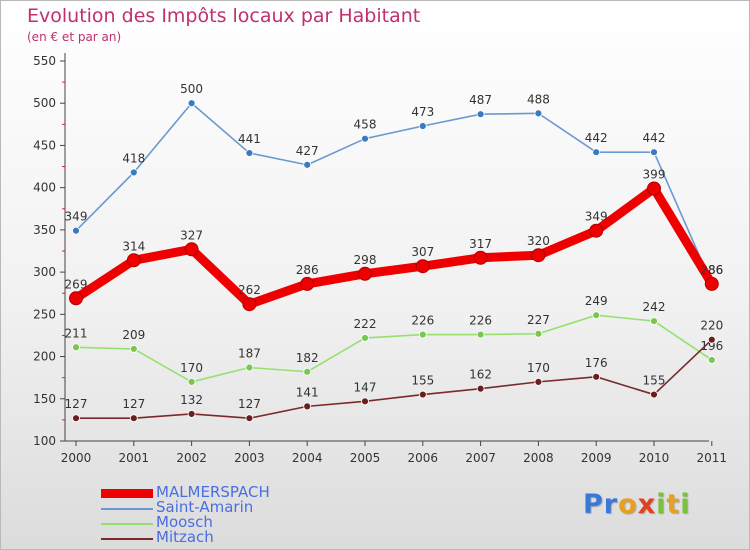 Image resolution: width=750 pixels, height=550 pixels. What do you see at coordinates (44, 61) in the screenshot?
I see `y-tick-label: 550` at bounding box center [44, 61].